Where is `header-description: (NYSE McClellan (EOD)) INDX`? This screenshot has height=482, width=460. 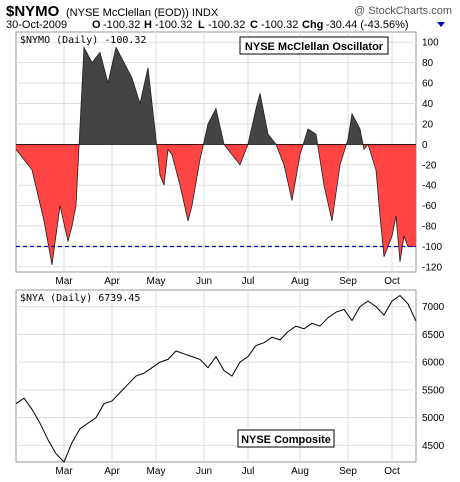 header-description: (NYSE McClellan (EOD)) INDX is located at coordinates (142, 13).